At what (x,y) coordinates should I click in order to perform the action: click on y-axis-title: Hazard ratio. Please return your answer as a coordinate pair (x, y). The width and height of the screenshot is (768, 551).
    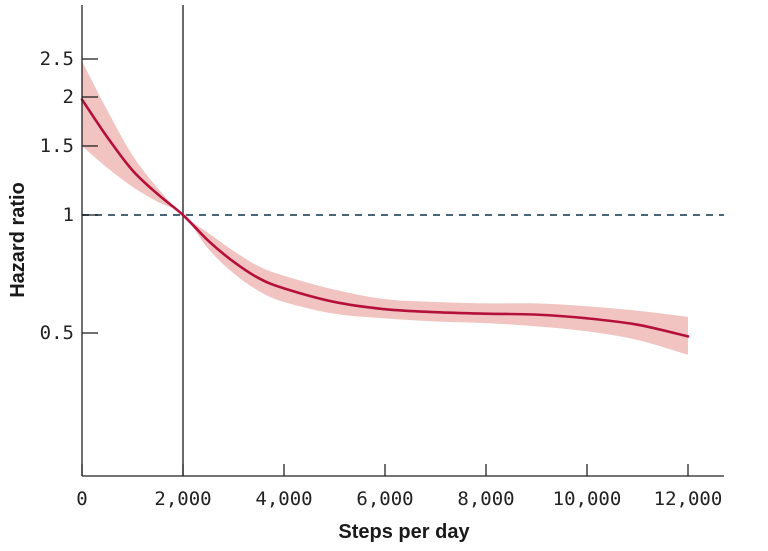
    Looking at the image, I should click on (18, 240).